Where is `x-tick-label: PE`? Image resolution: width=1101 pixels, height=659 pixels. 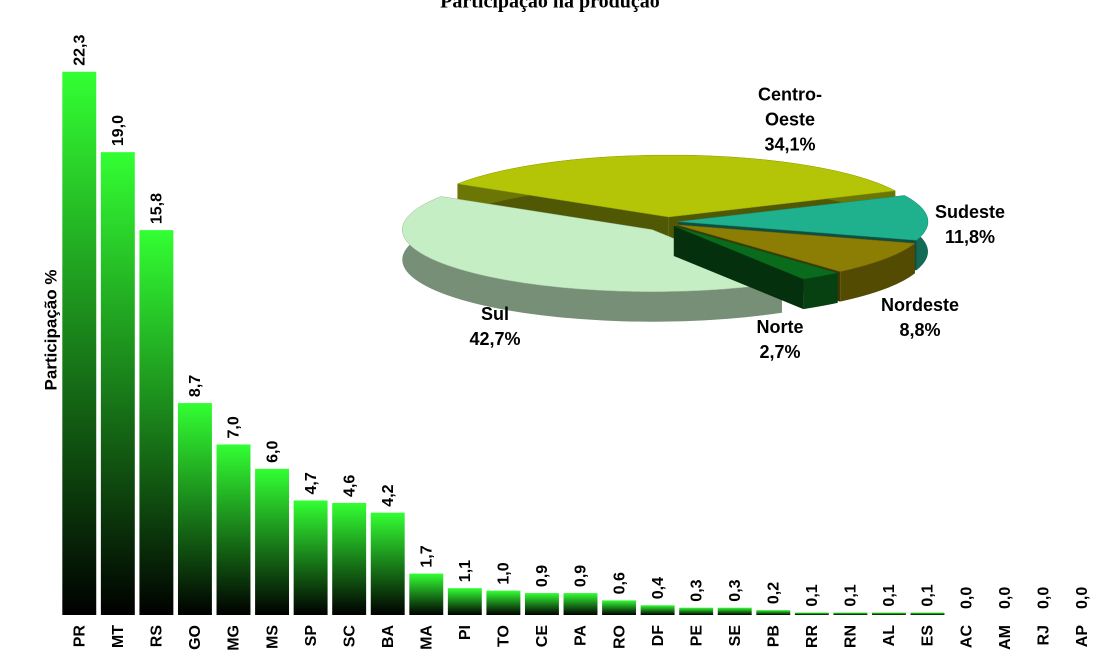 x-tick-label: PE is located at coordinates (696, 636).